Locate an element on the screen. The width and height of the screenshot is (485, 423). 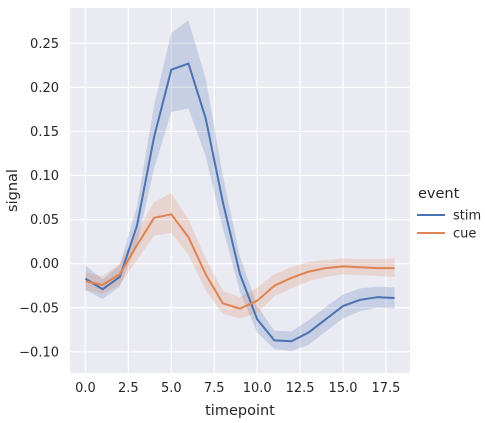
legend-label-stim: stim is located at coordinates (467, 216).